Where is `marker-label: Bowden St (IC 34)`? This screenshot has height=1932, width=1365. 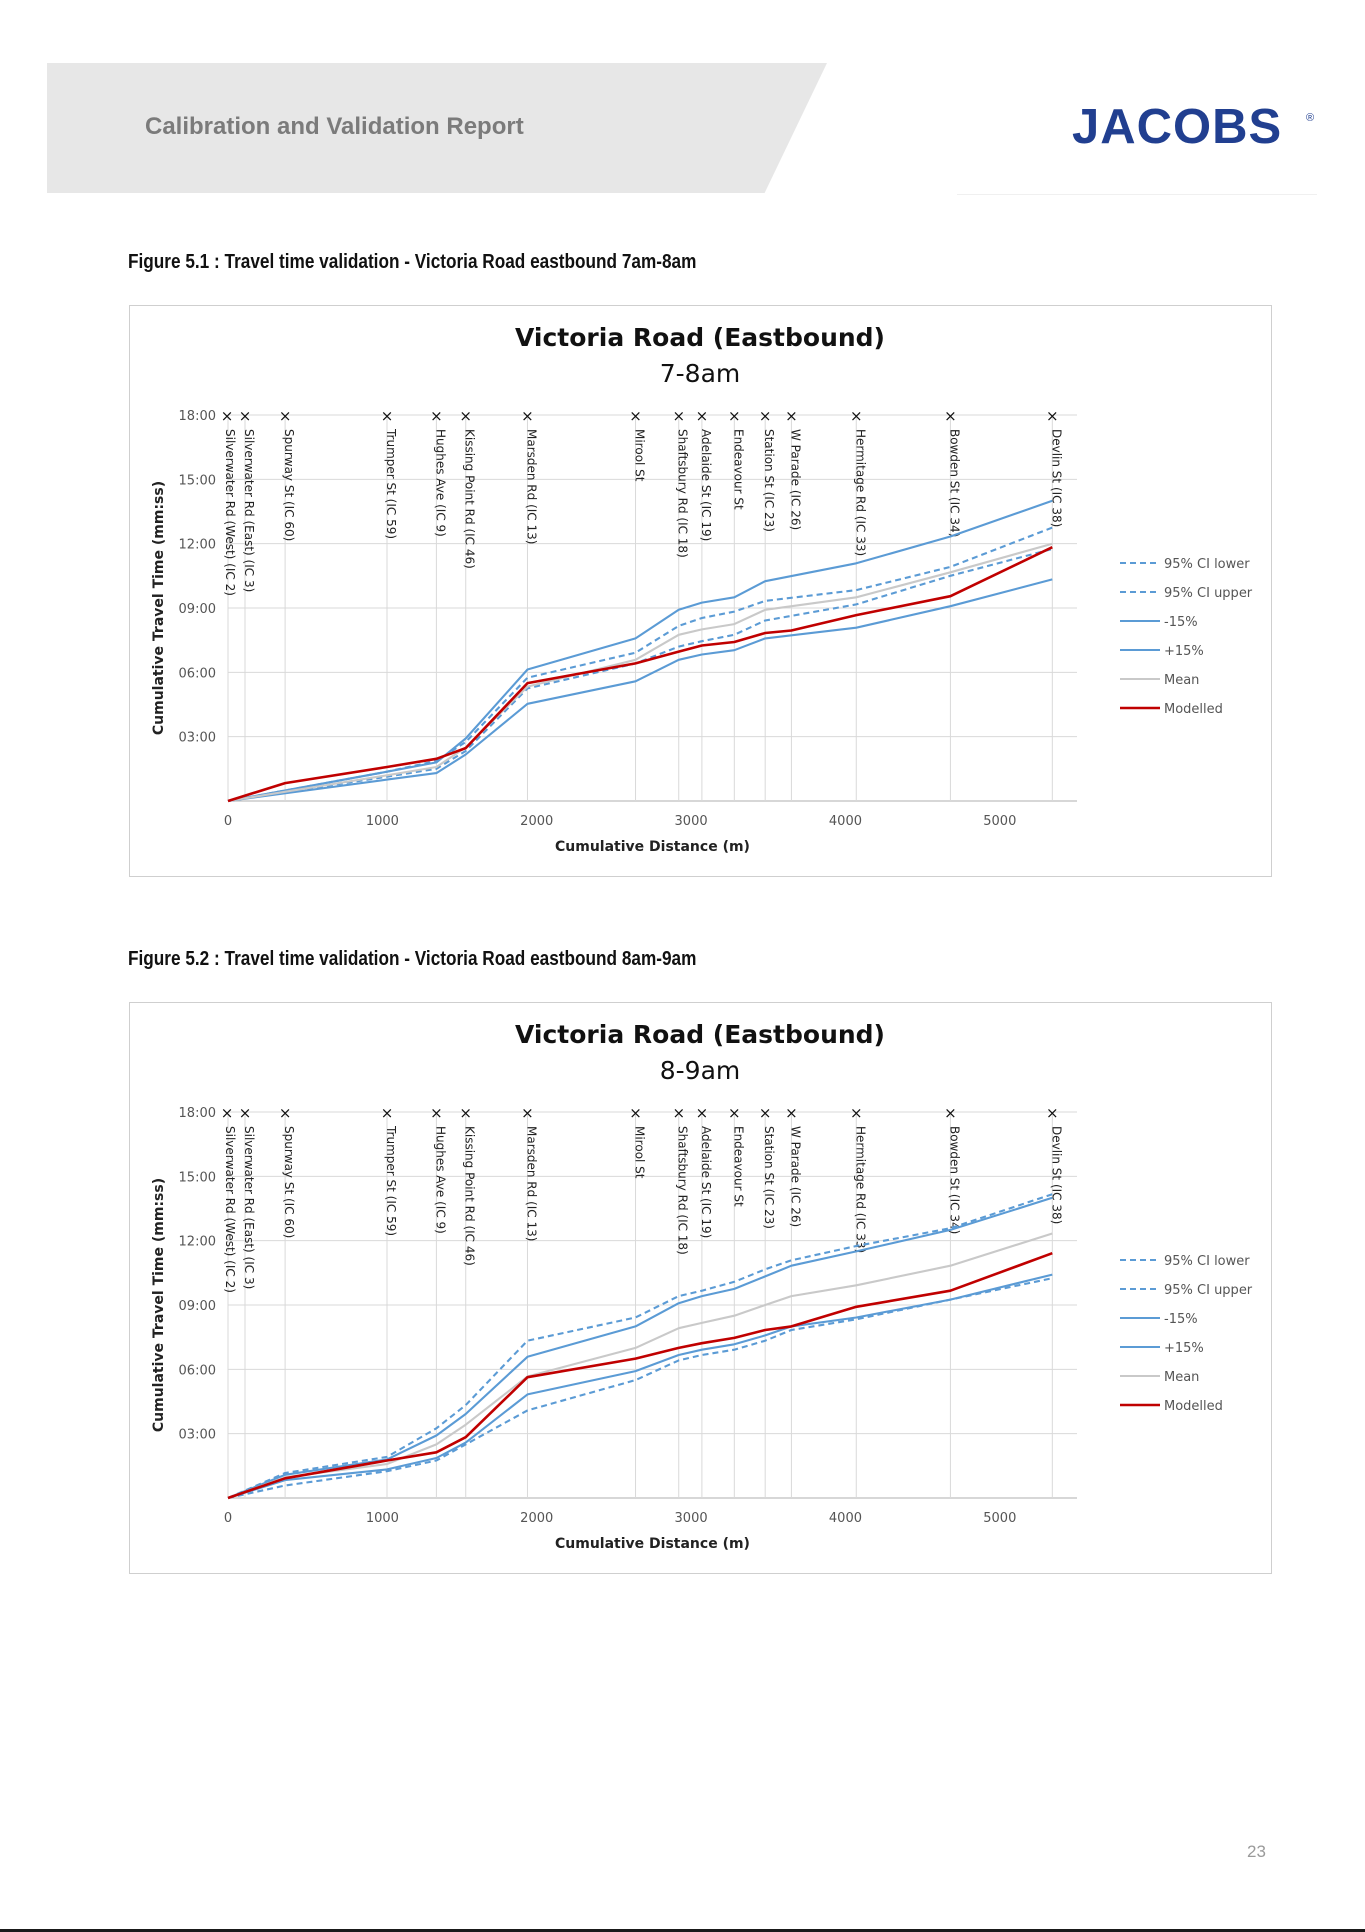
marker-label: Bowden St (IC 34) is located at coordinates (954, 1180).